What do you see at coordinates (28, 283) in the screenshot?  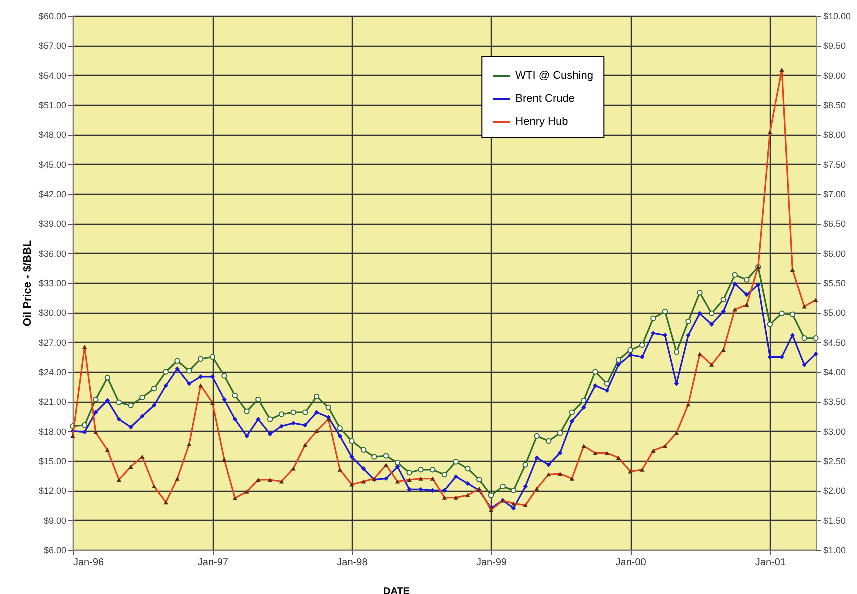 I see `y-axis-title: Oil Price - $/BBL` at bounding box center [28, 283].